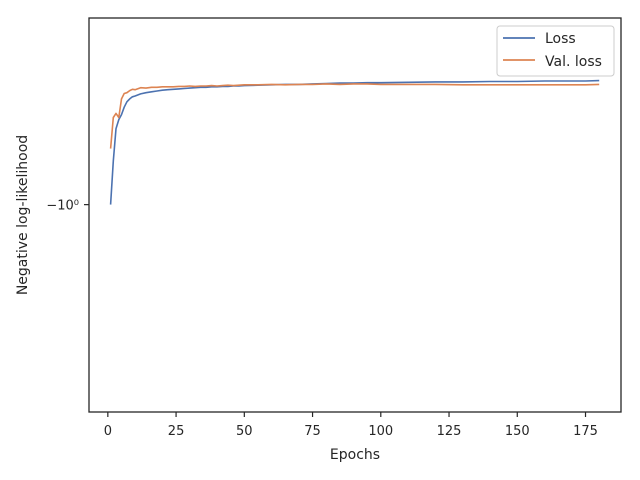 This screenshot has width=640, height=480. What do you see at coordinates (176, 431) in the screenshot?
I see `x-tick-label: 25` at bounding box center [176, 431].